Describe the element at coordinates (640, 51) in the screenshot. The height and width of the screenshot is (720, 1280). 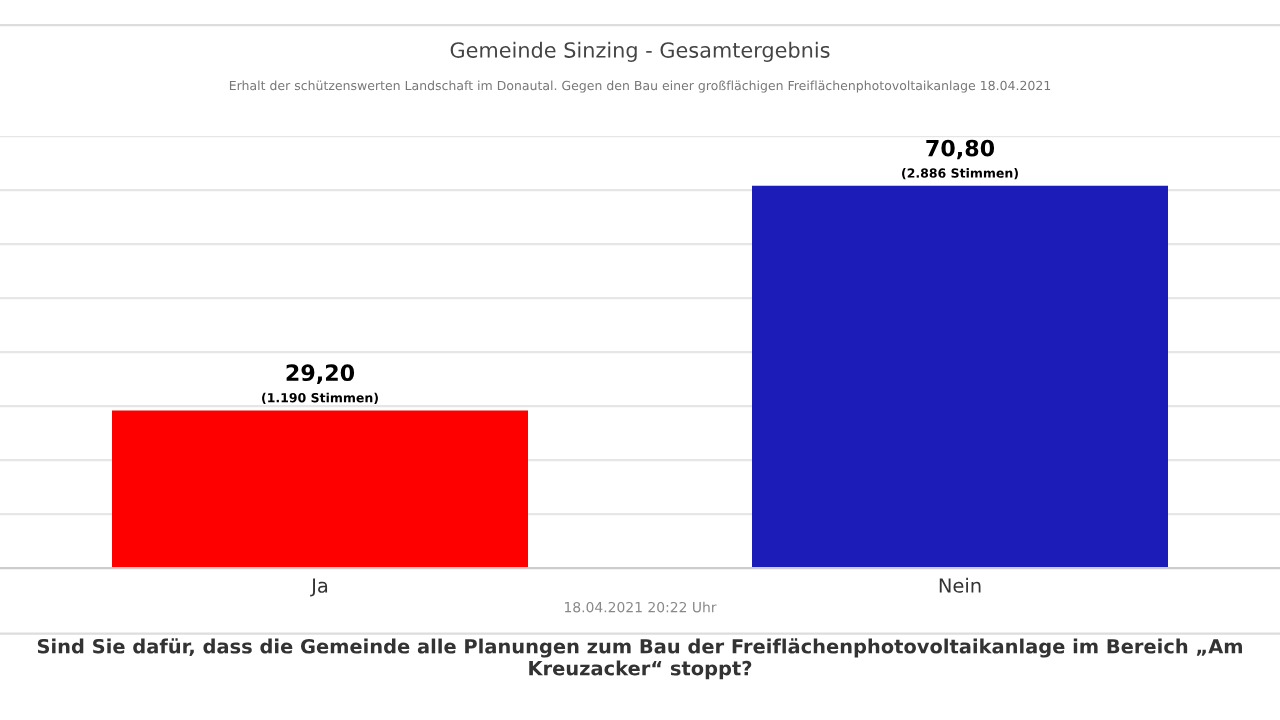
I see `chart-title: Gemeinde Sinzing - Gesamtergebnis` at that location.